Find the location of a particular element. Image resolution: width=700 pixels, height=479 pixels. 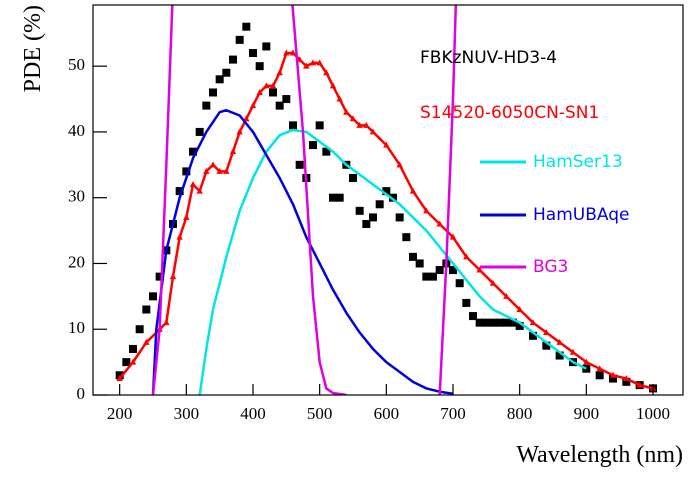

x-axis-title: Wavelength (nm) is located at coordinates (599, 455).